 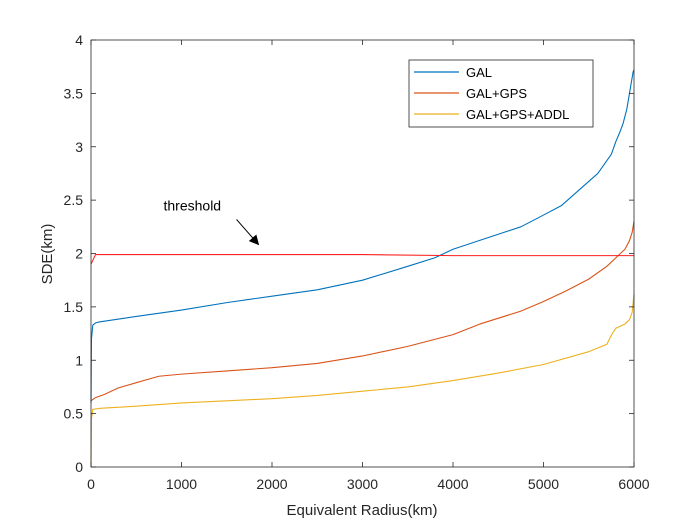 I want to click on annotation-label: threshold, so click(x=193, y=205).